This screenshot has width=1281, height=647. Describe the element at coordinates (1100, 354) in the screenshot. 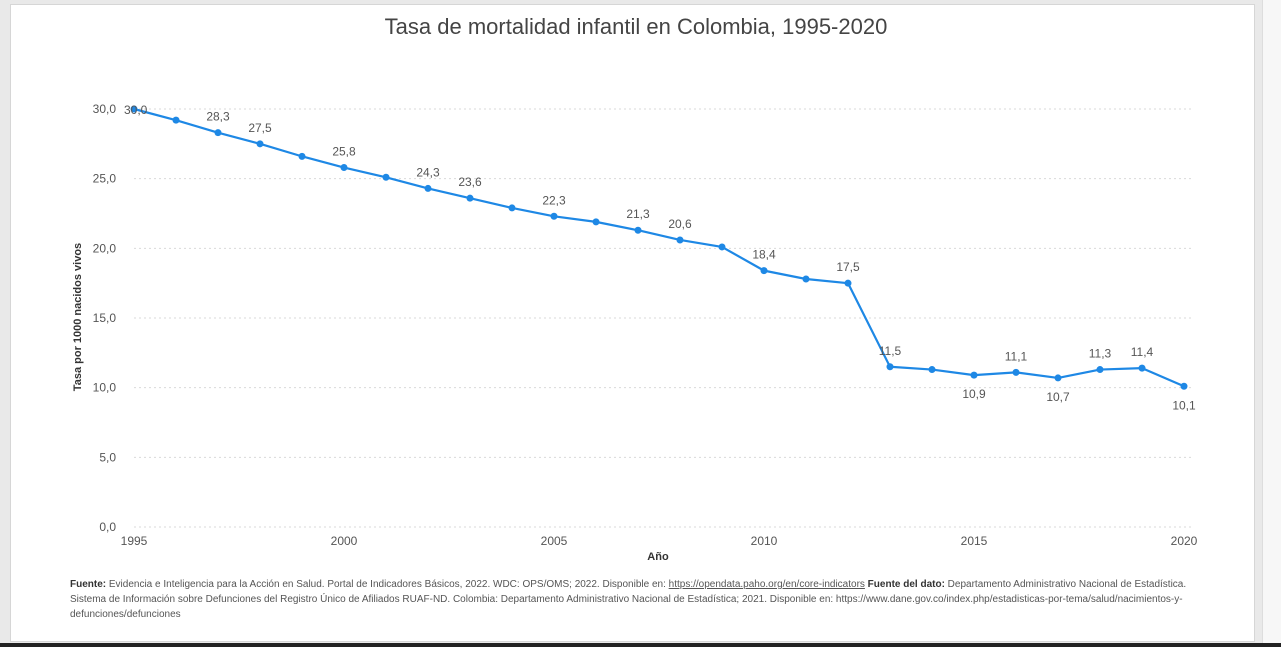

I see `data-label: 11,3` at that location.